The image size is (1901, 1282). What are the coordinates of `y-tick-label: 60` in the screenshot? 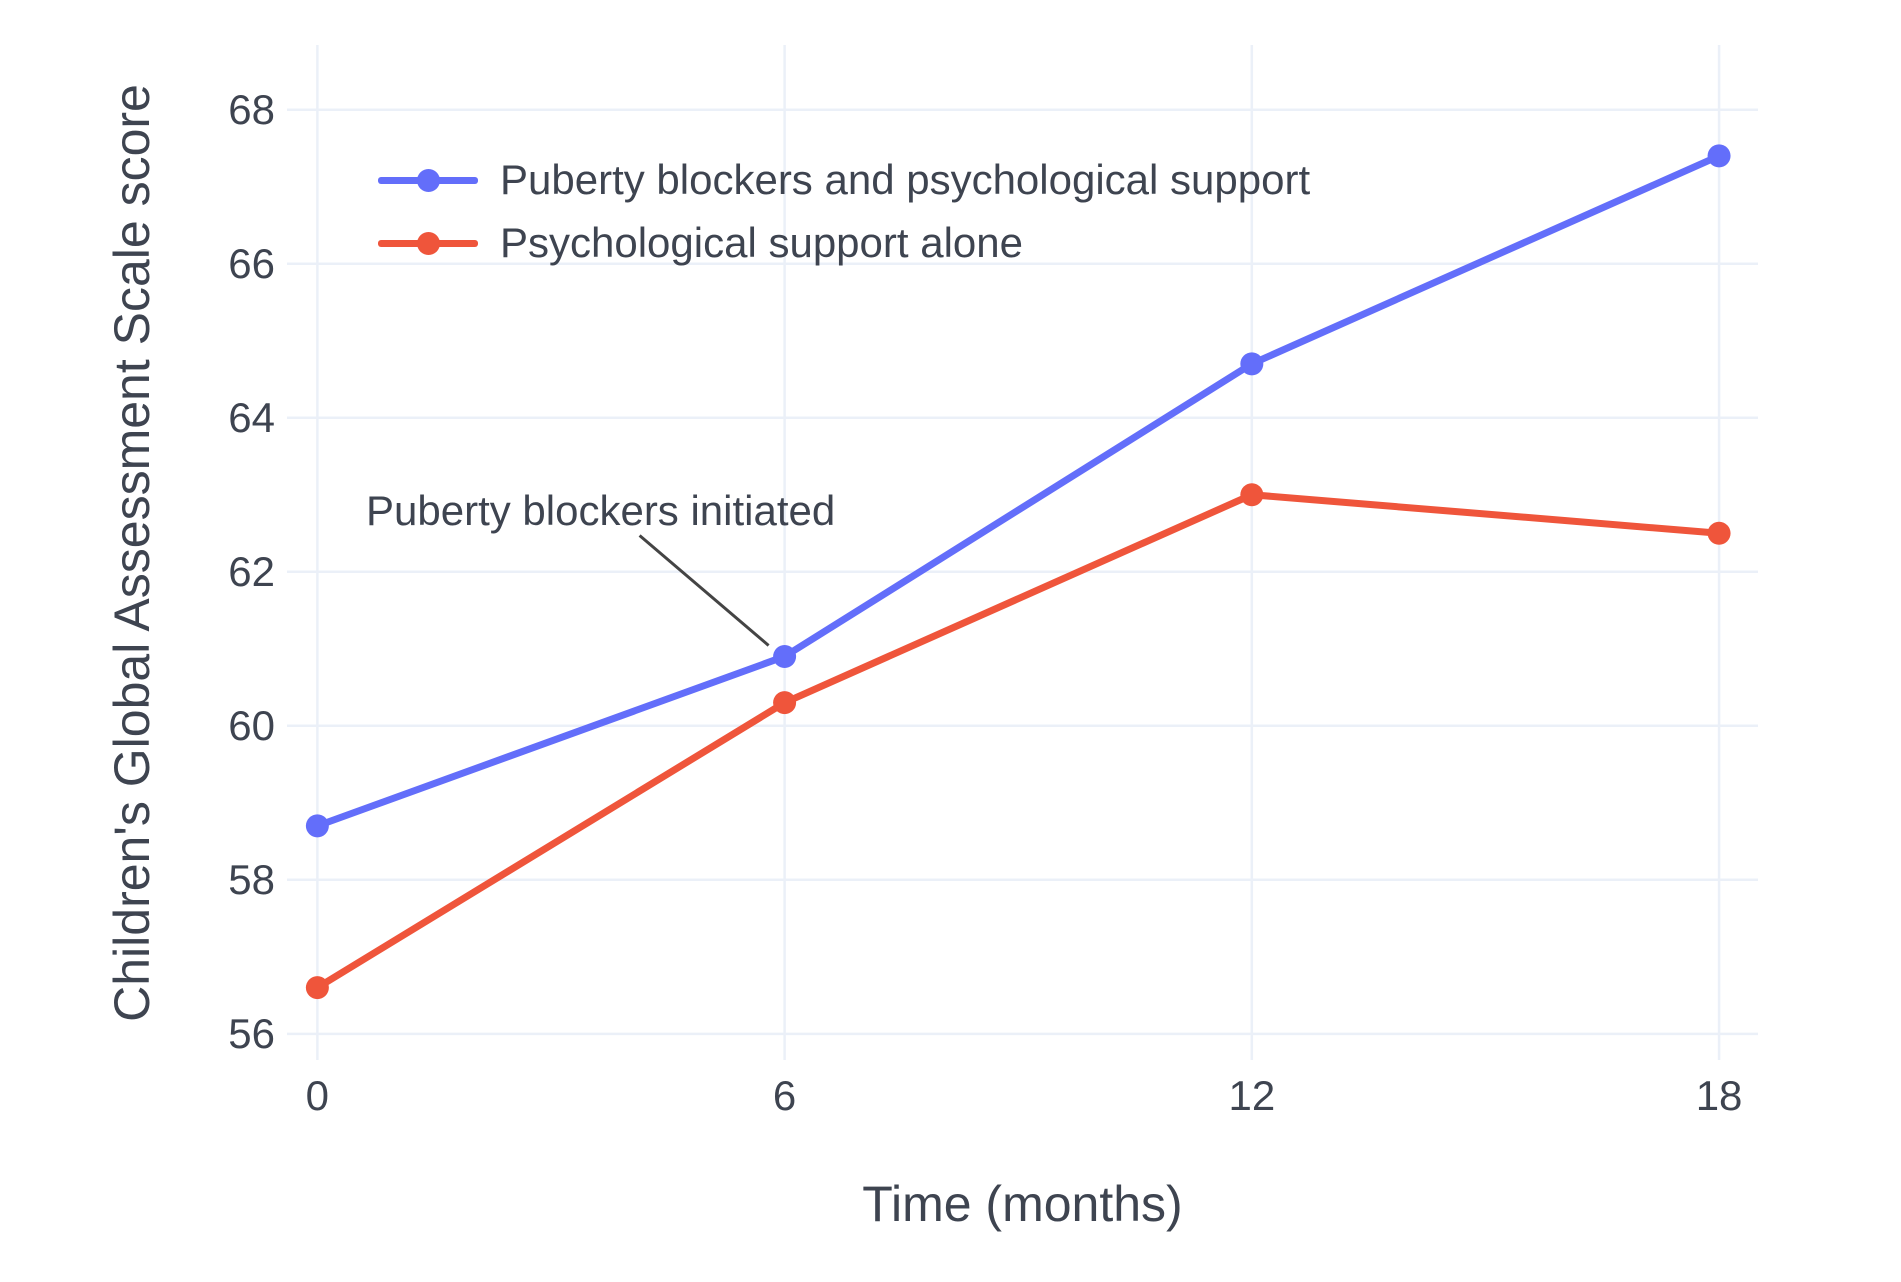 It's located at (251, 725).